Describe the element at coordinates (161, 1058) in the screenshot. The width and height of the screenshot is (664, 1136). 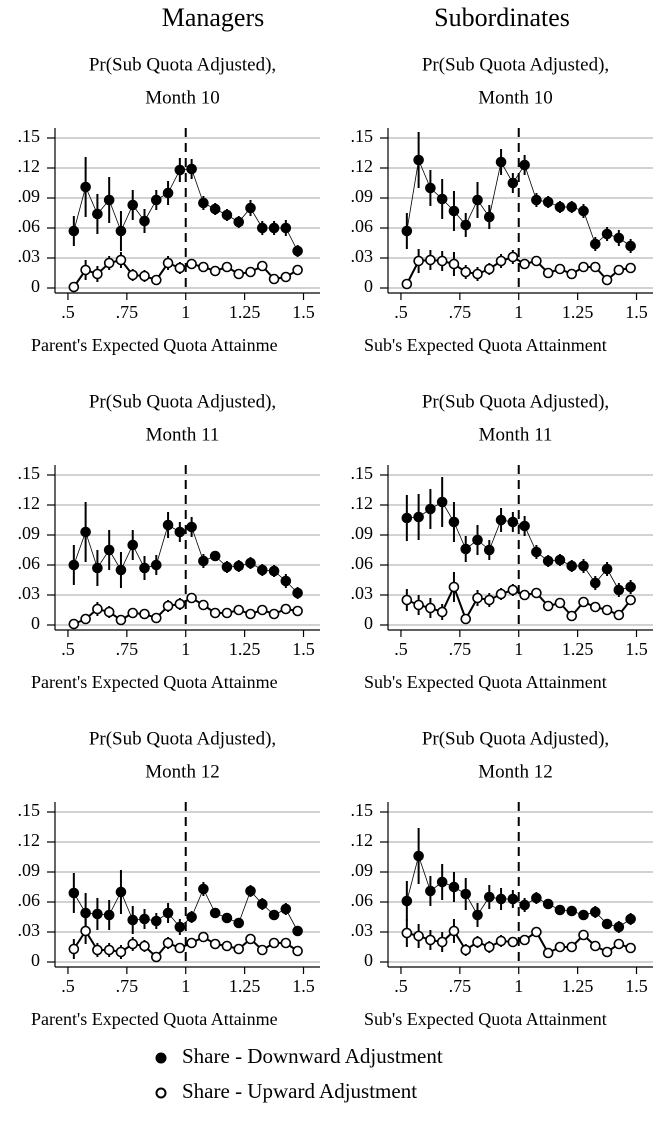
I see `legend-marker` at that location.